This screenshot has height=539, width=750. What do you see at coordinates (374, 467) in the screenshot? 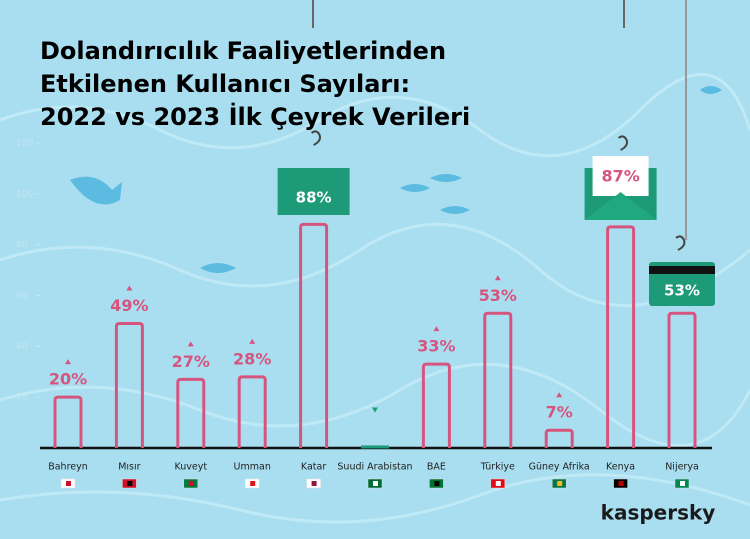
I see `x-tick-label: Suudi Arabistan` at bounding box center [374, 467].